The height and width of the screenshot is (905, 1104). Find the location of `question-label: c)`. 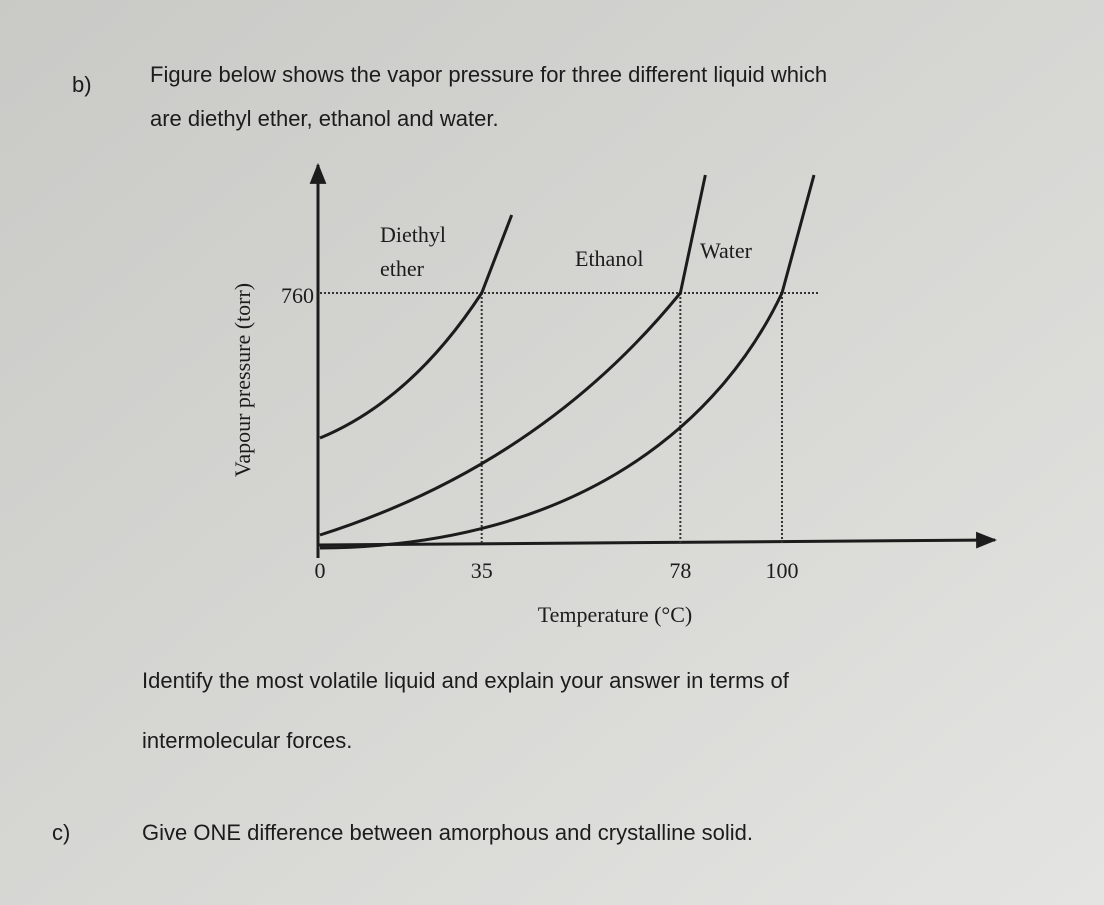

question-label: c) is located at coordinates (61, 832).